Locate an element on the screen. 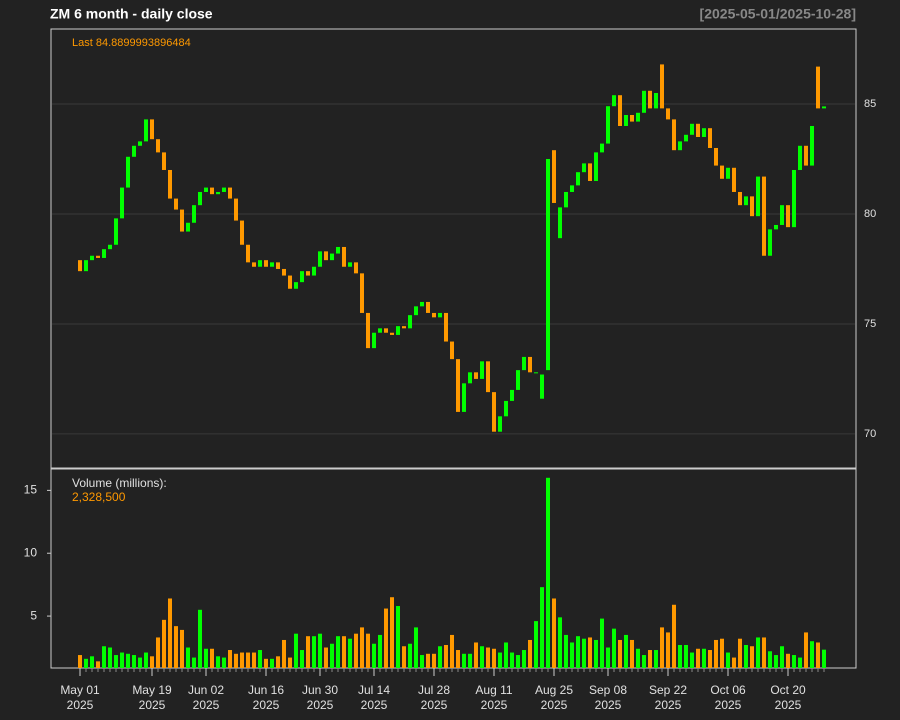  y-tick-label: 5 is located at coordinates (33, 615).